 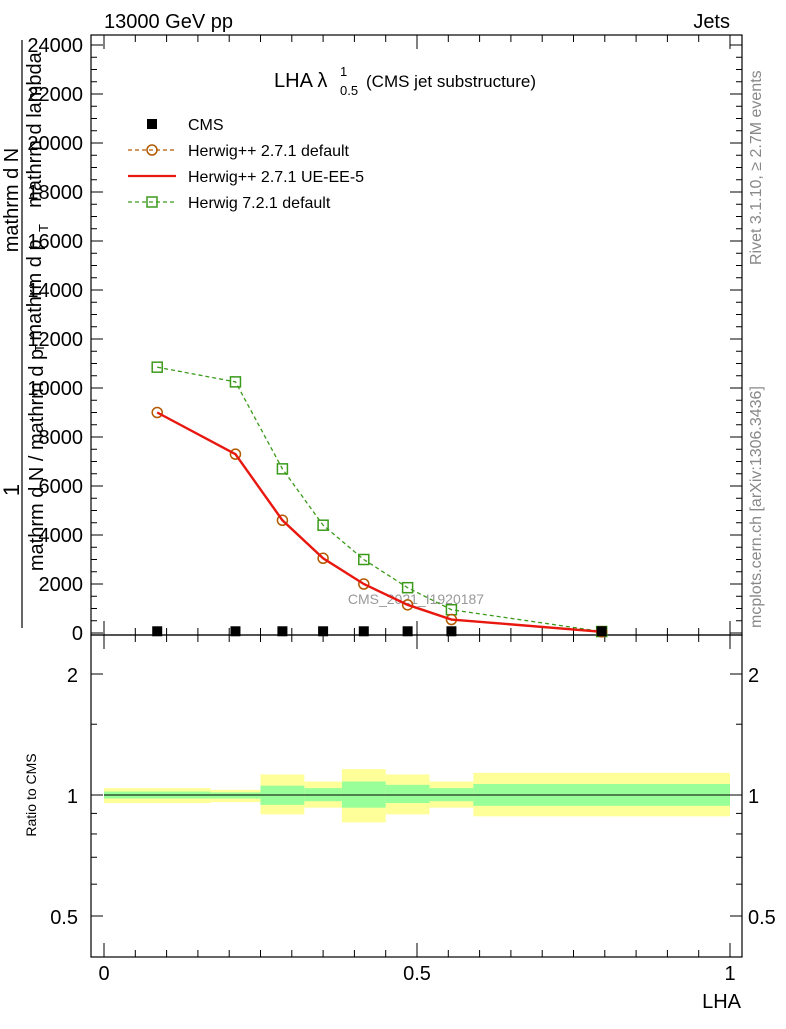 I want to click on ratio-bands, so click(x=417, y=796).